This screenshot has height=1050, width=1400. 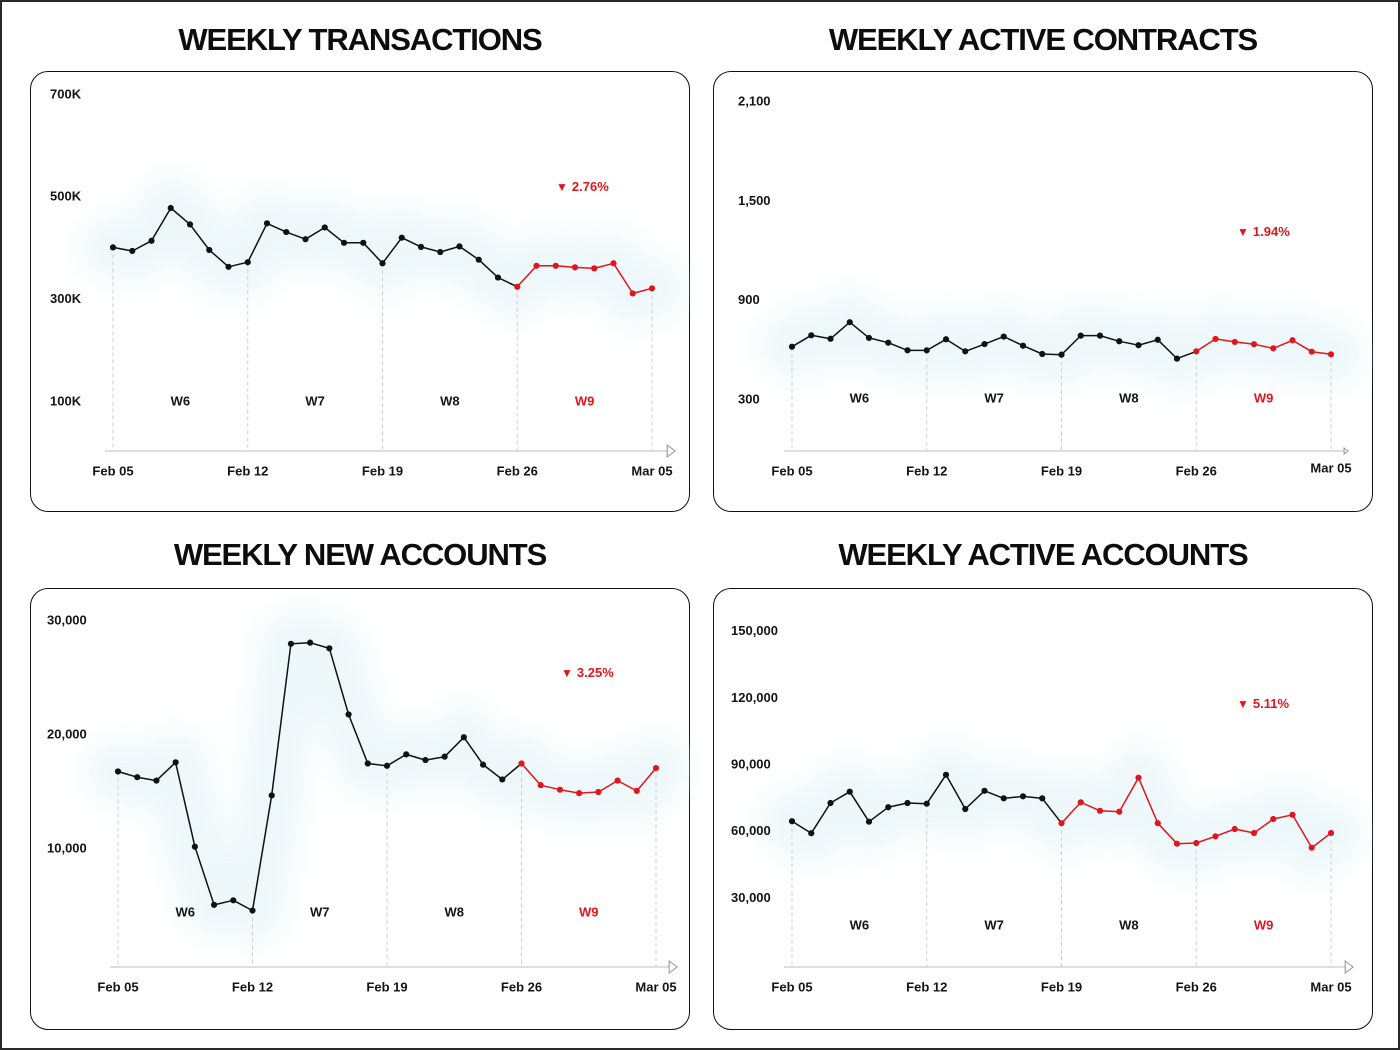 I want to click on chart-title-weekly-active-accounts: WEEKLY ACTIVE ACCOUNTS, so click(x=1043, y=554).